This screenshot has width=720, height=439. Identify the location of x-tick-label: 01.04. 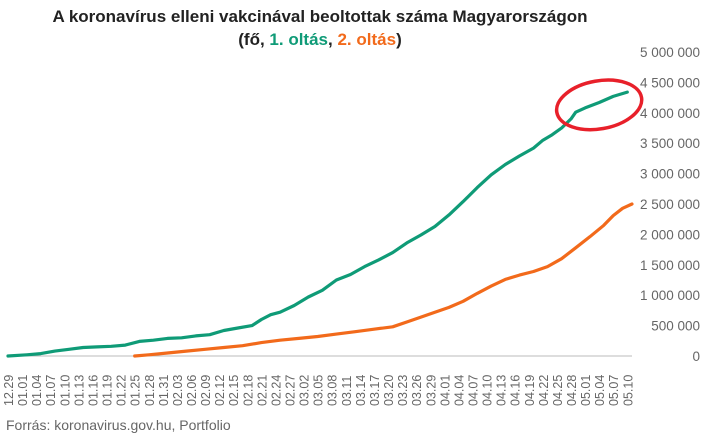
(37, 390).